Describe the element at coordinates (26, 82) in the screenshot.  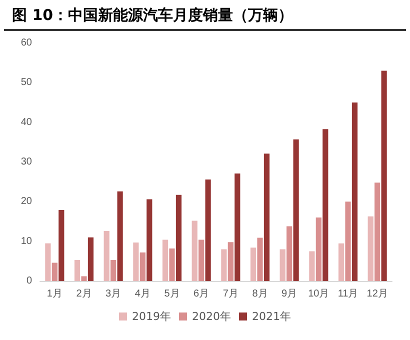
I see `y-tick-label: 50` at that location.